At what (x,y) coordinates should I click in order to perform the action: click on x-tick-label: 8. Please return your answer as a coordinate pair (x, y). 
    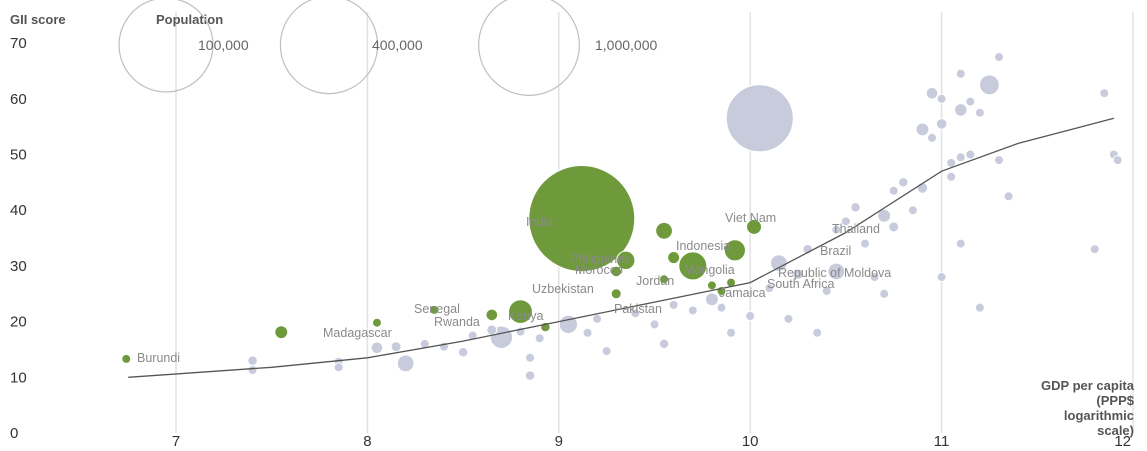
    Looking at the image, I should click on (367, 441).